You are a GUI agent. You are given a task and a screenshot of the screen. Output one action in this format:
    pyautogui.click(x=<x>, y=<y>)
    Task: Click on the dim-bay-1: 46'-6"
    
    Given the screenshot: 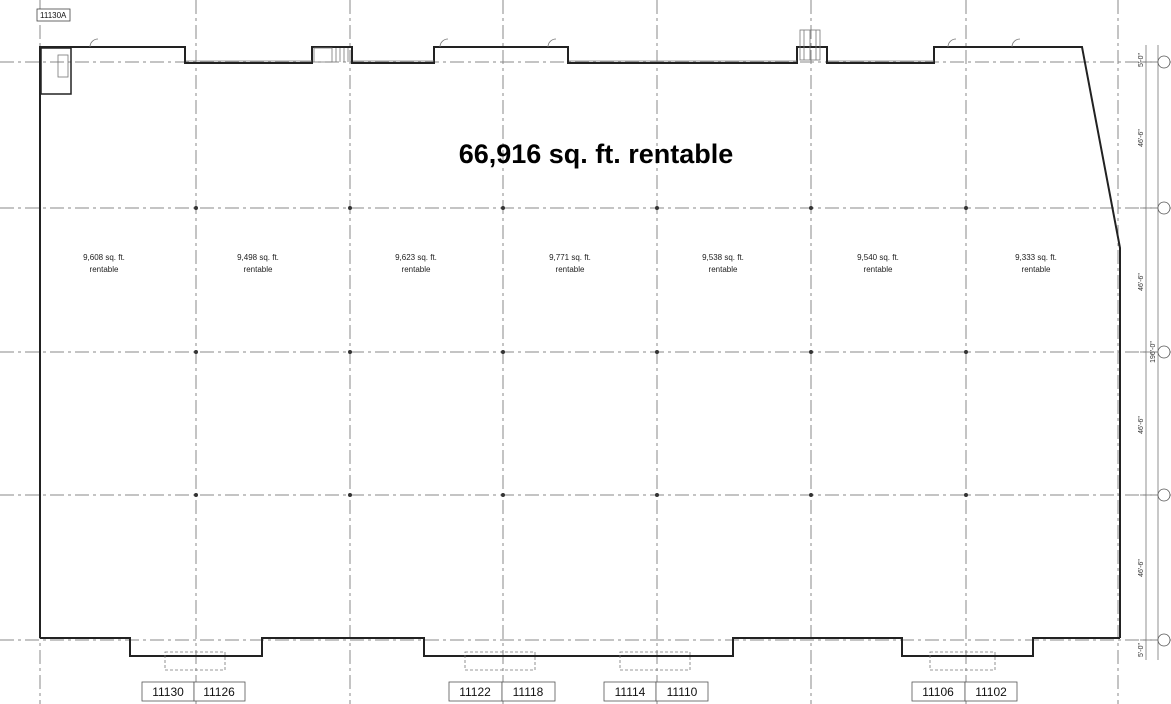 What is the action you would take?
    pyautogui.click(x=1141, y=138)
    